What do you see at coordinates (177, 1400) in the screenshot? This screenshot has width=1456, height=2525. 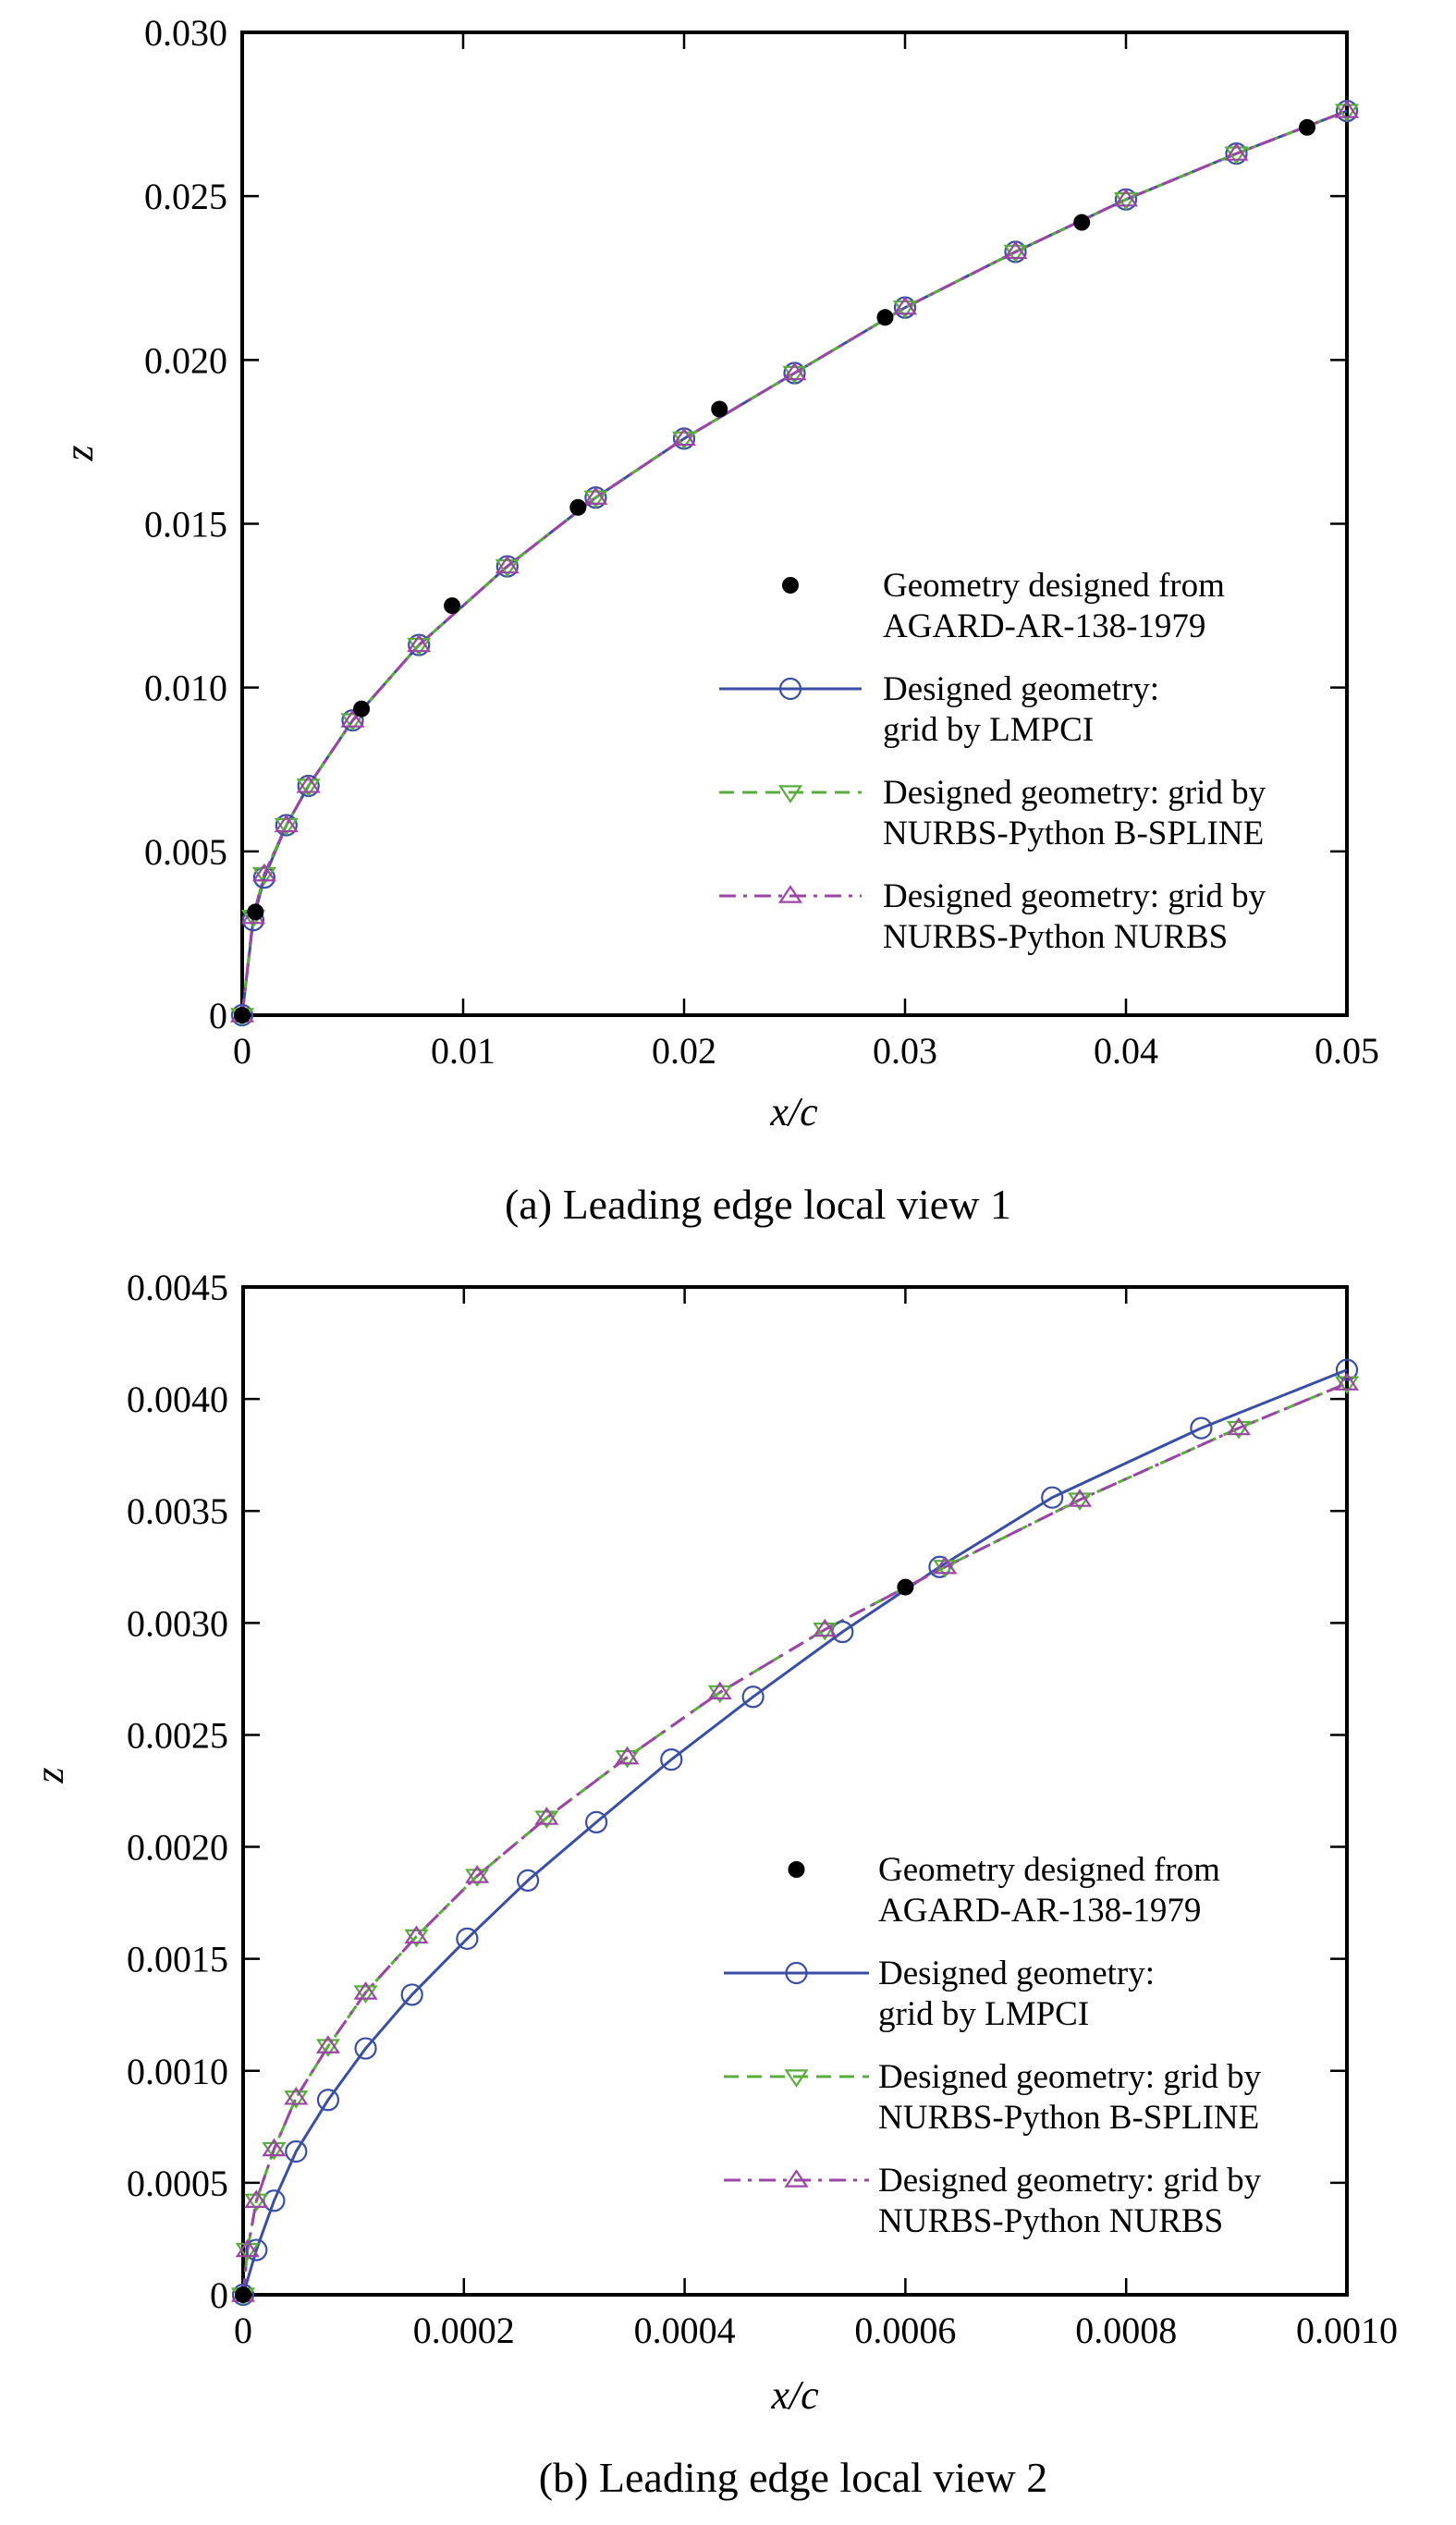 I see `y-tick-label: 0.0040` at bounding box center [177, 1400].